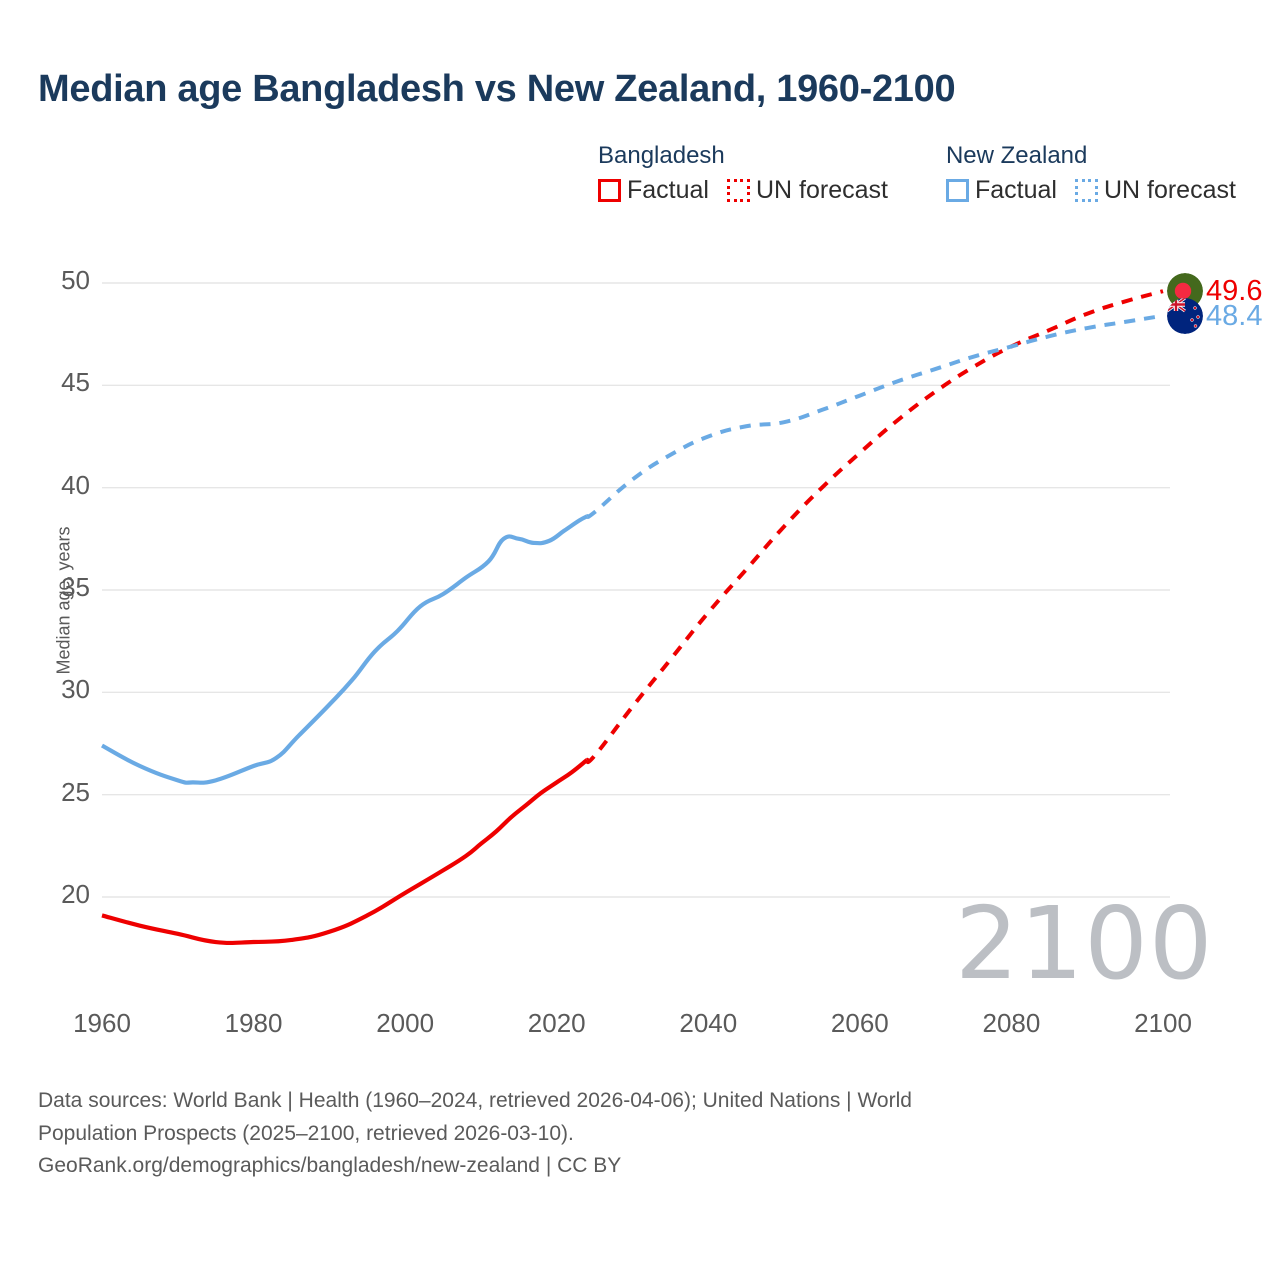  I want to click on new-zealand-flag-icon, so click(1185, 315).